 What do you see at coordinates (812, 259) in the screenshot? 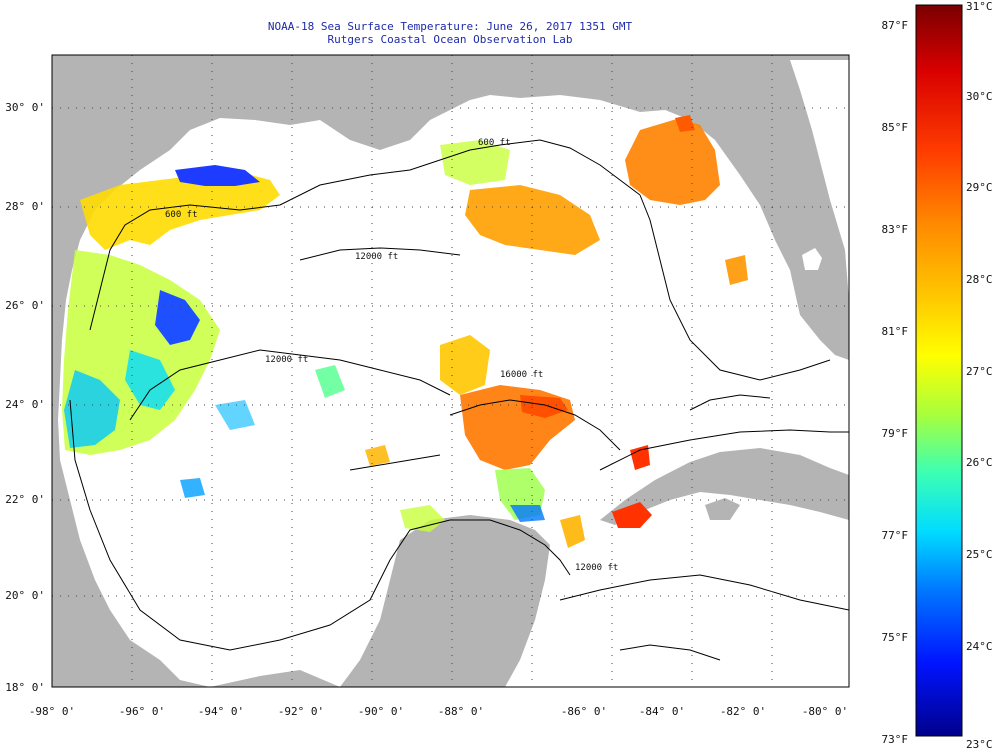
I see `lake-okeechobee` at bounding box center [812, 259].